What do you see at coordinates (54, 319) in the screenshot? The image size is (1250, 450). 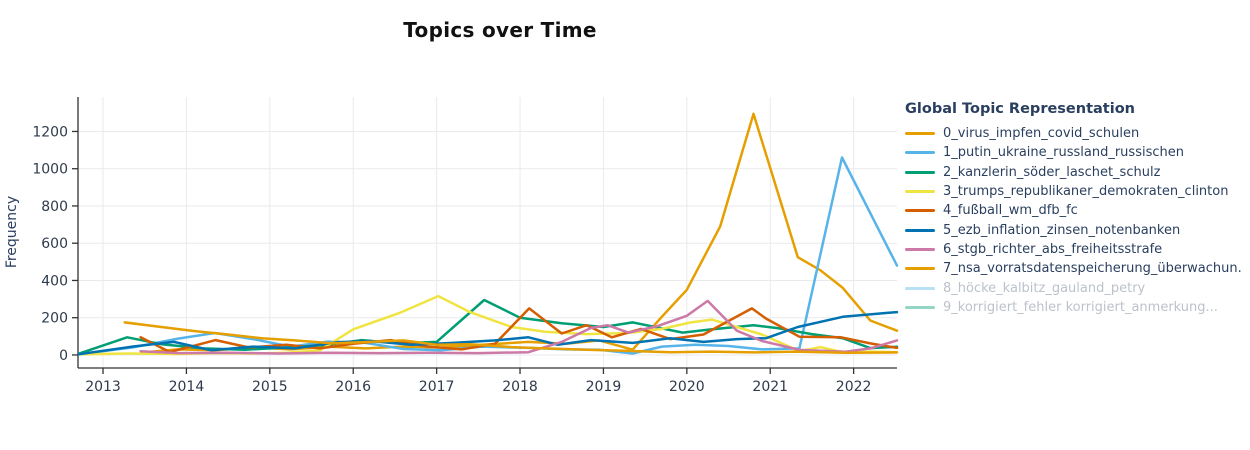 I see `y-tick-label: 200` at bounding box center [54, 319].